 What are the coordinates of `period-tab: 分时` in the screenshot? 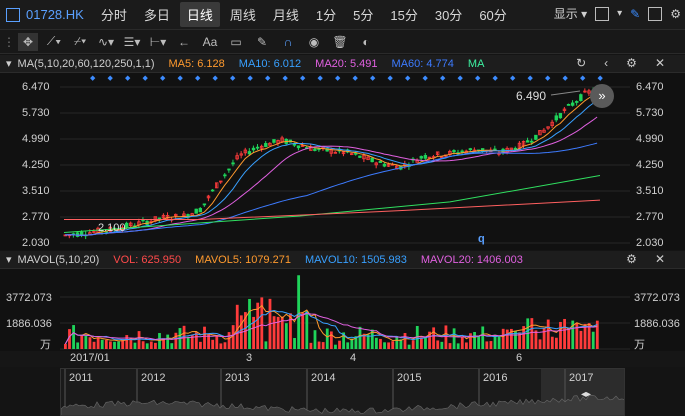 It's located at (113, 15).